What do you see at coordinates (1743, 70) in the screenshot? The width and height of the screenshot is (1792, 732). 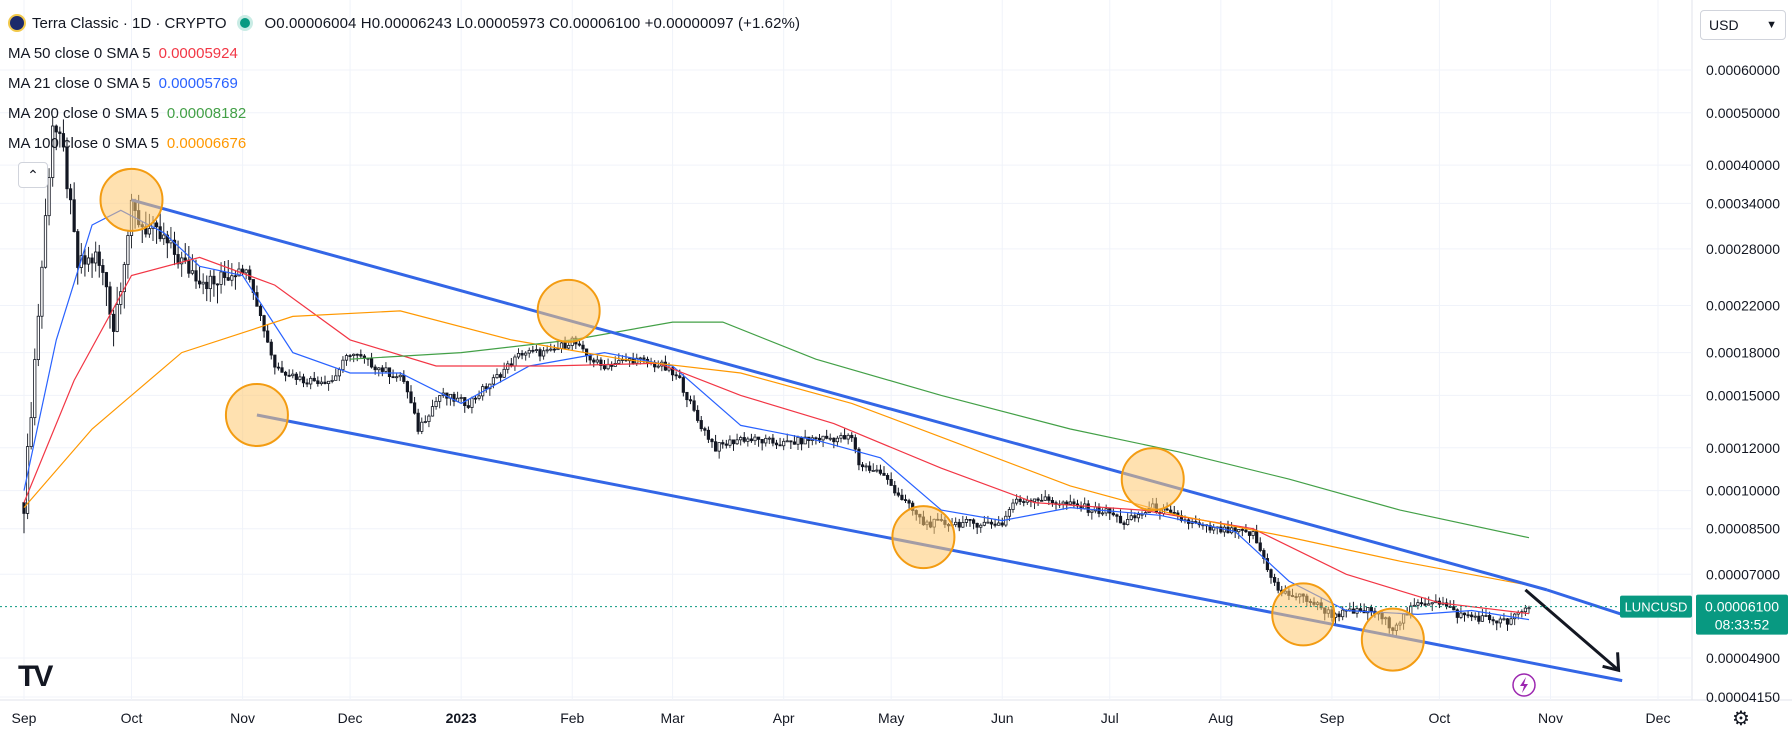 I see `y-tick-label: 0.00060000` at bounding box center [1743, 70].